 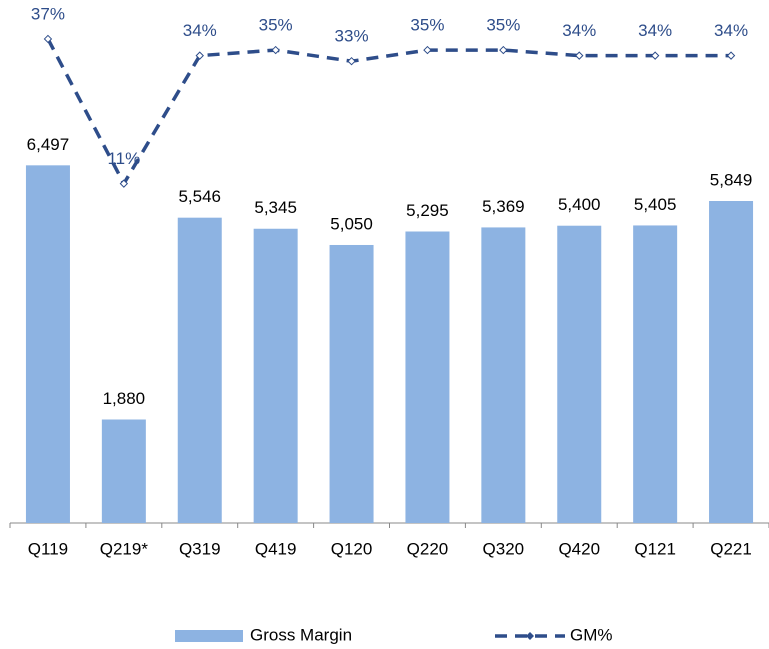 What do you see at coordinates (579, 204) in the screenshot?
I see `bar-value-label: 5,400` at bounding box center [579, 204].